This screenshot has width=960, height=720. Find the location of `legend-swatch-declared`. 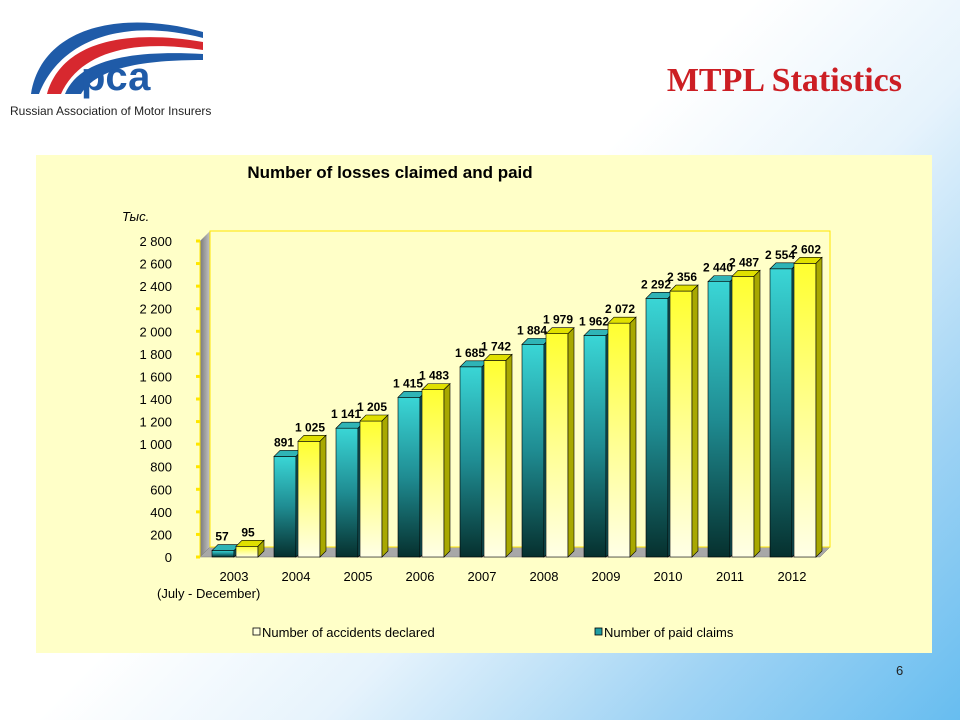

legend-swatch-declared is located at coordinates (256, 631).